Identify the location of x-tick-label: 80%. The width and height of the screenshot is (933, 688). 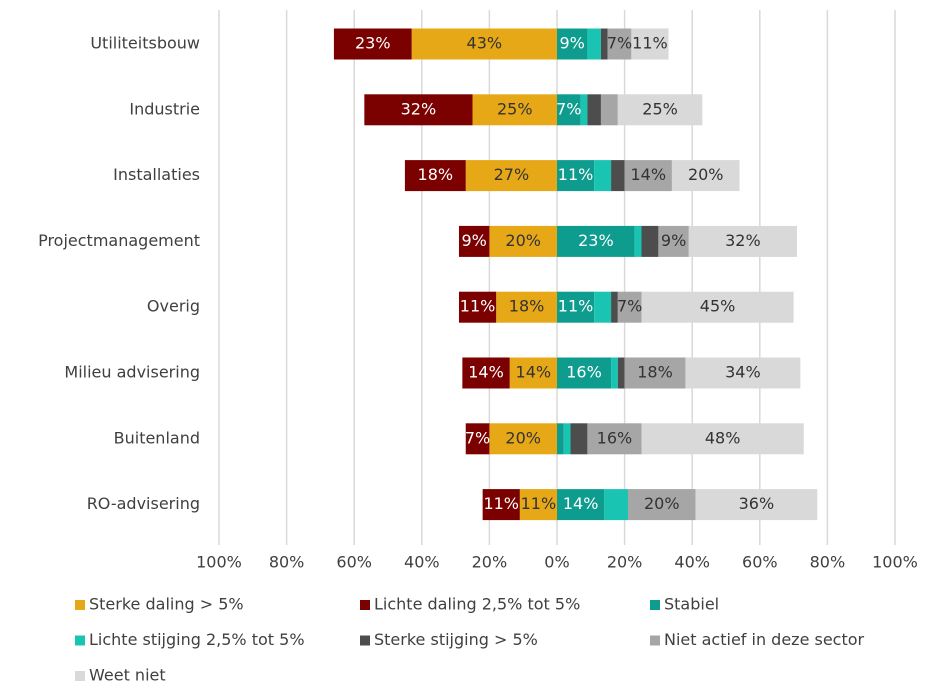
(287, 562).